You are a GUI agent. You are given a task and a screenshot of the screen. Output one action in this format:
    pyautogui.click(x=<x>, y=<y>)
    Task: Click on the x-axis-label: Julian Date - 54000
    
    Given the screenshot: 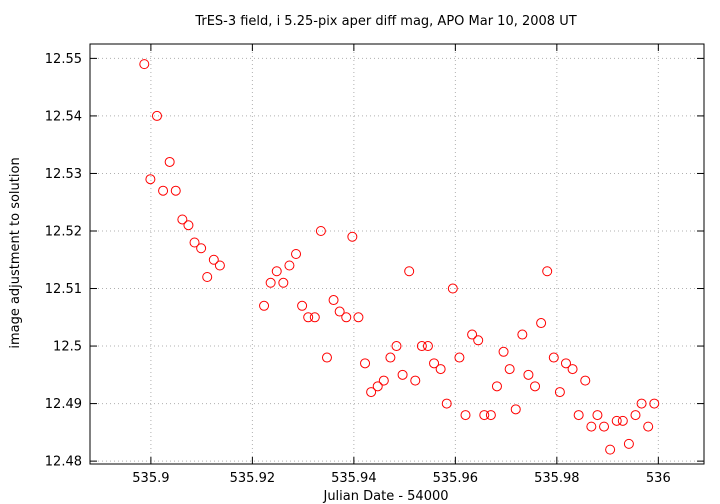 What is the action you would take?
    pyautogui.click(x=385, y=496)
    